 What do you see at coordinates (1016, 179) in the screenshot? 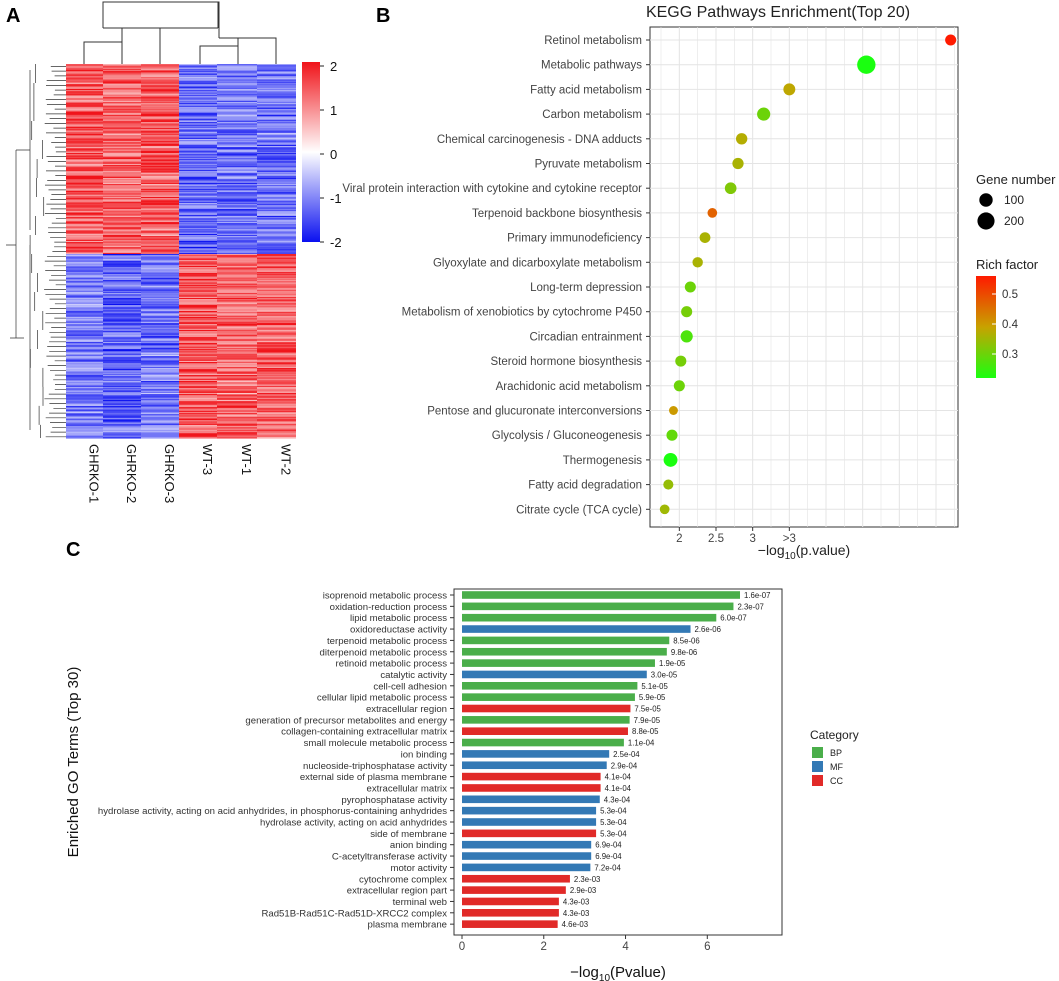
I see `gene-number-legend-title: Gene number` at bounding box center [1016, 179].